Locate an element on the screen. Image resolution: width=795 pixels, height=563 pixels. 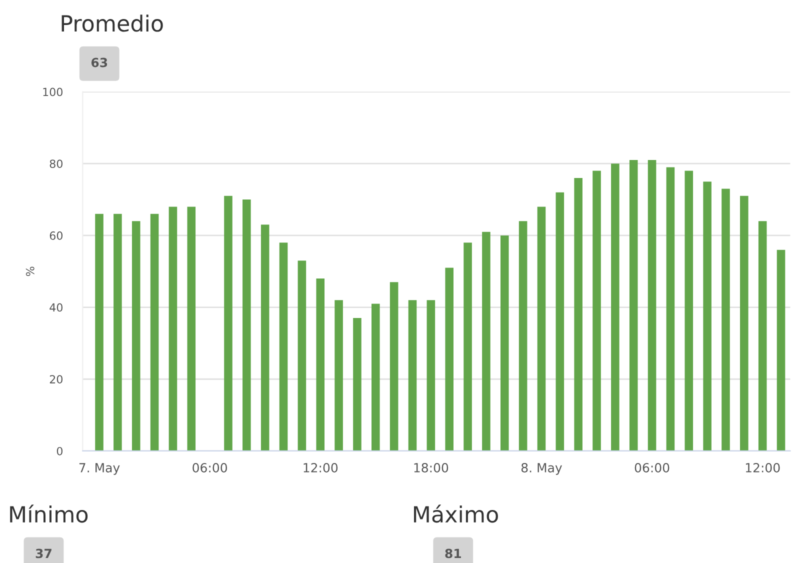
y-axis-title: % is located at coordinates (30, 271).